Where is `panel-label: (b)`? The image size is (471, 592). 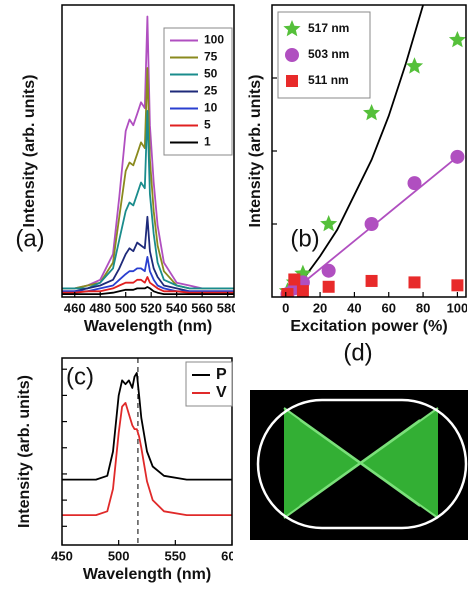
panel-label: (b) is located at coordinates (304, 238).